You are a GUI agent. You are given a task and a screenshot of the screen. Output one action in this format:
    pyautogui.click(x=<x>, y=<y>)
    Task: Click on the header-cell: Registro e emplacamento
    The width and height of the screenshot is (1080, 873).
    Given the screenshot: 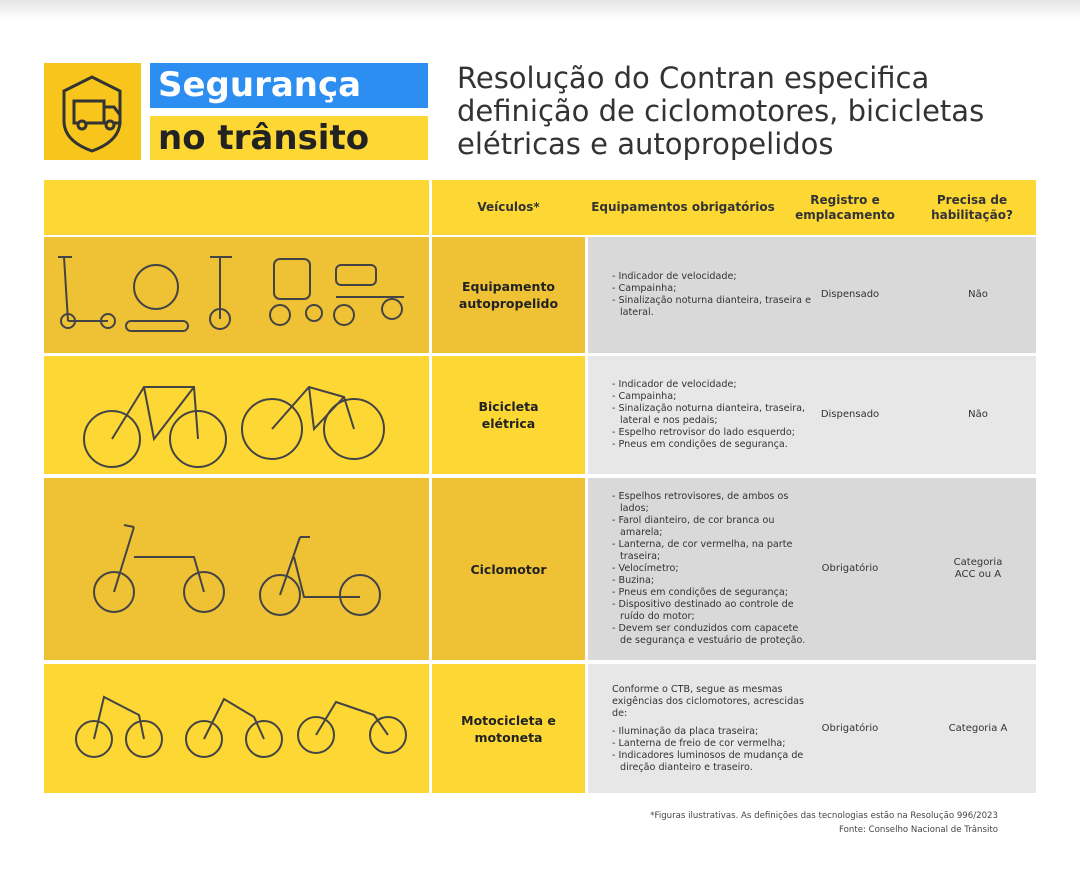 What is the action you would take?
    pyautogui.click(x=845, y=207)
    